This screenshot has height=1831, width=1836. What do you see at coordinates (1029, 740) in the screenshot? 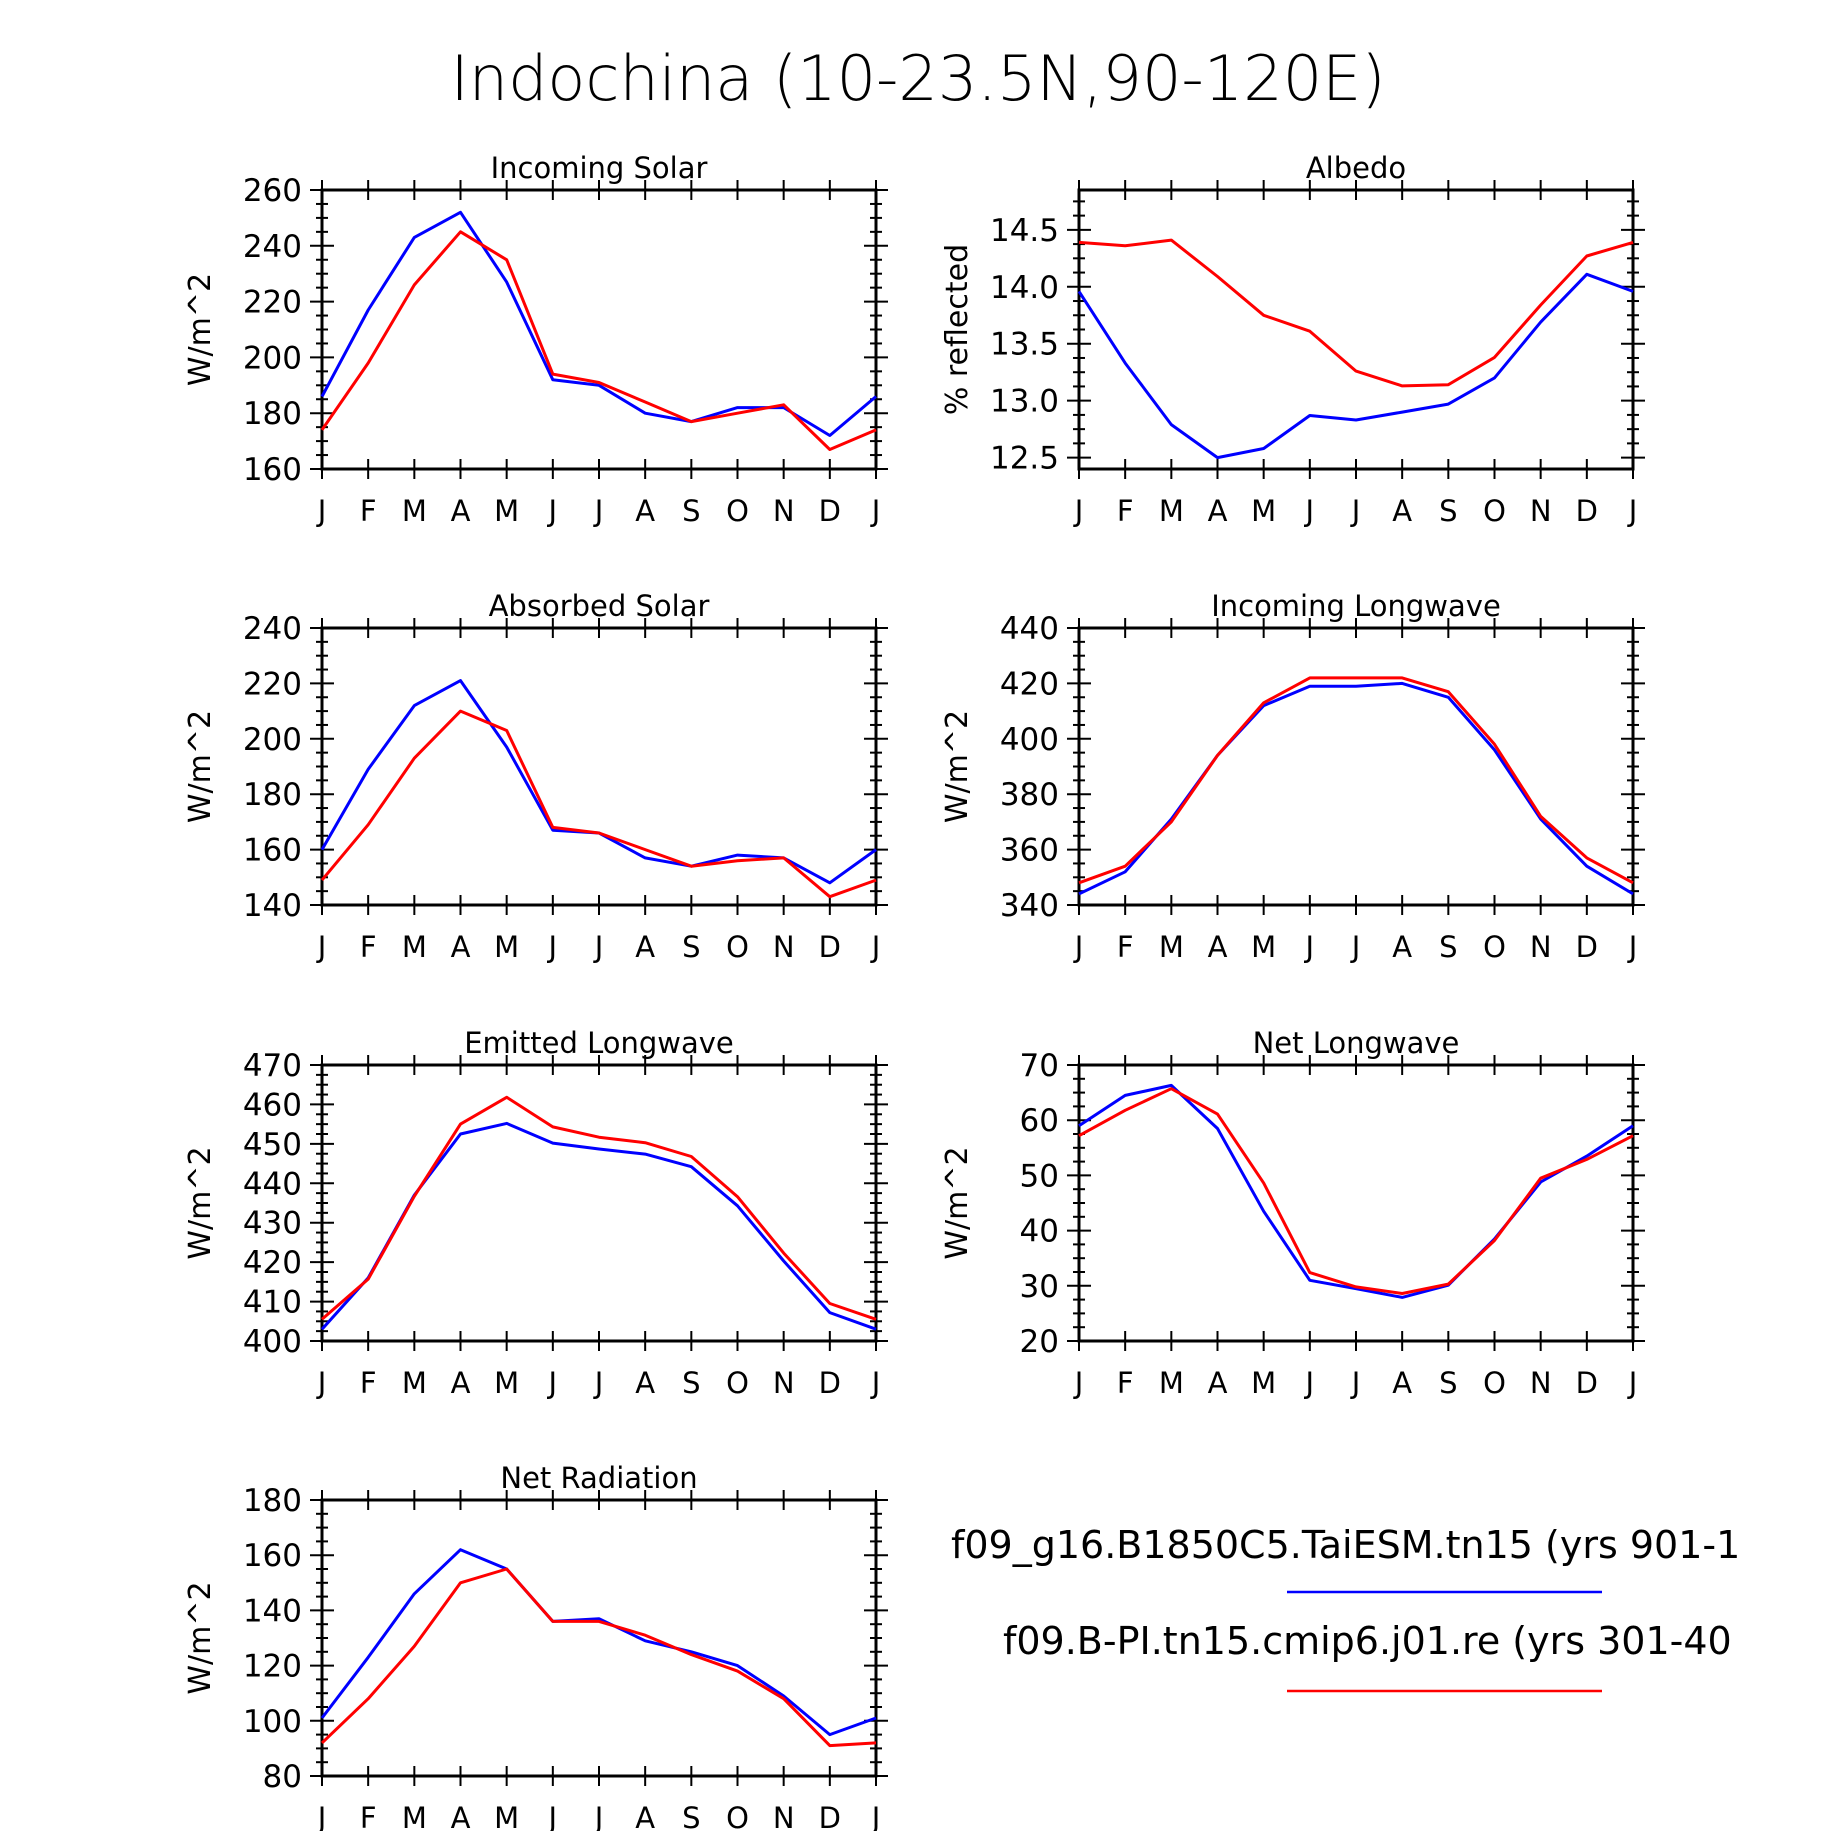
I see `y-tick-label: 400` at bounding box center [1029, 740].